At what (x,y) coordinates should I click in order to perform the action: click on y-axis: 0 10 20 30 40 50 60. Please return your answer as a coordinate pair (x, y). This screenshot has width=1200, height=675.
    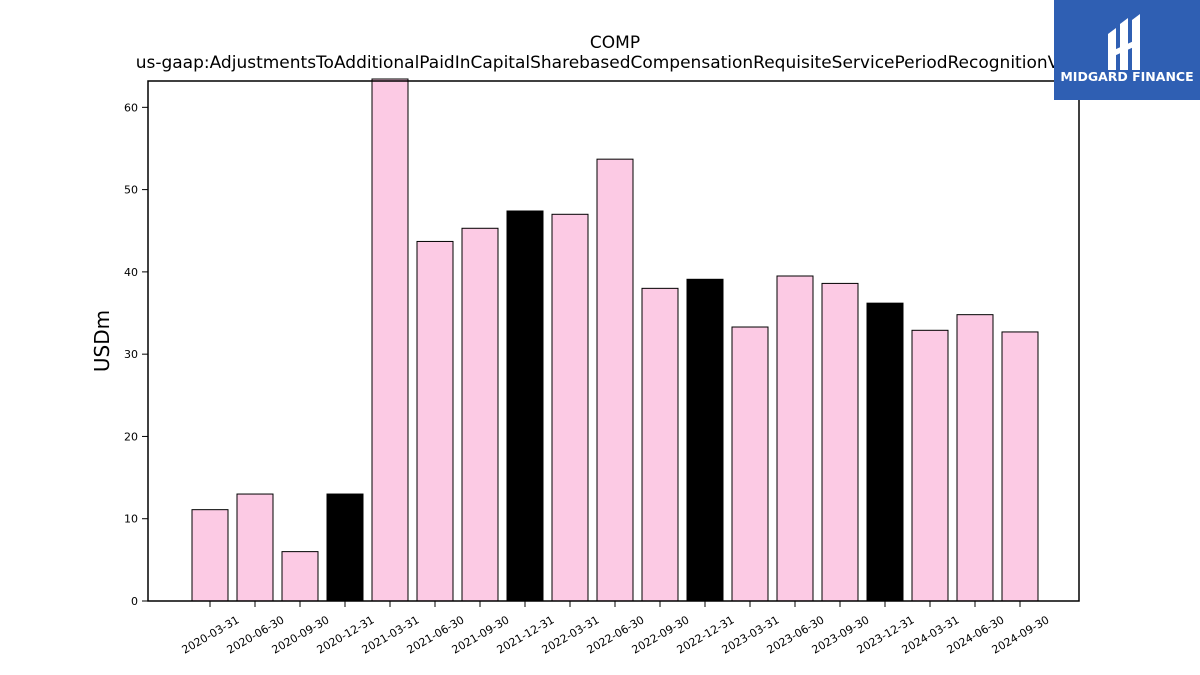
    Looking at the image, I should click on (136, 354).